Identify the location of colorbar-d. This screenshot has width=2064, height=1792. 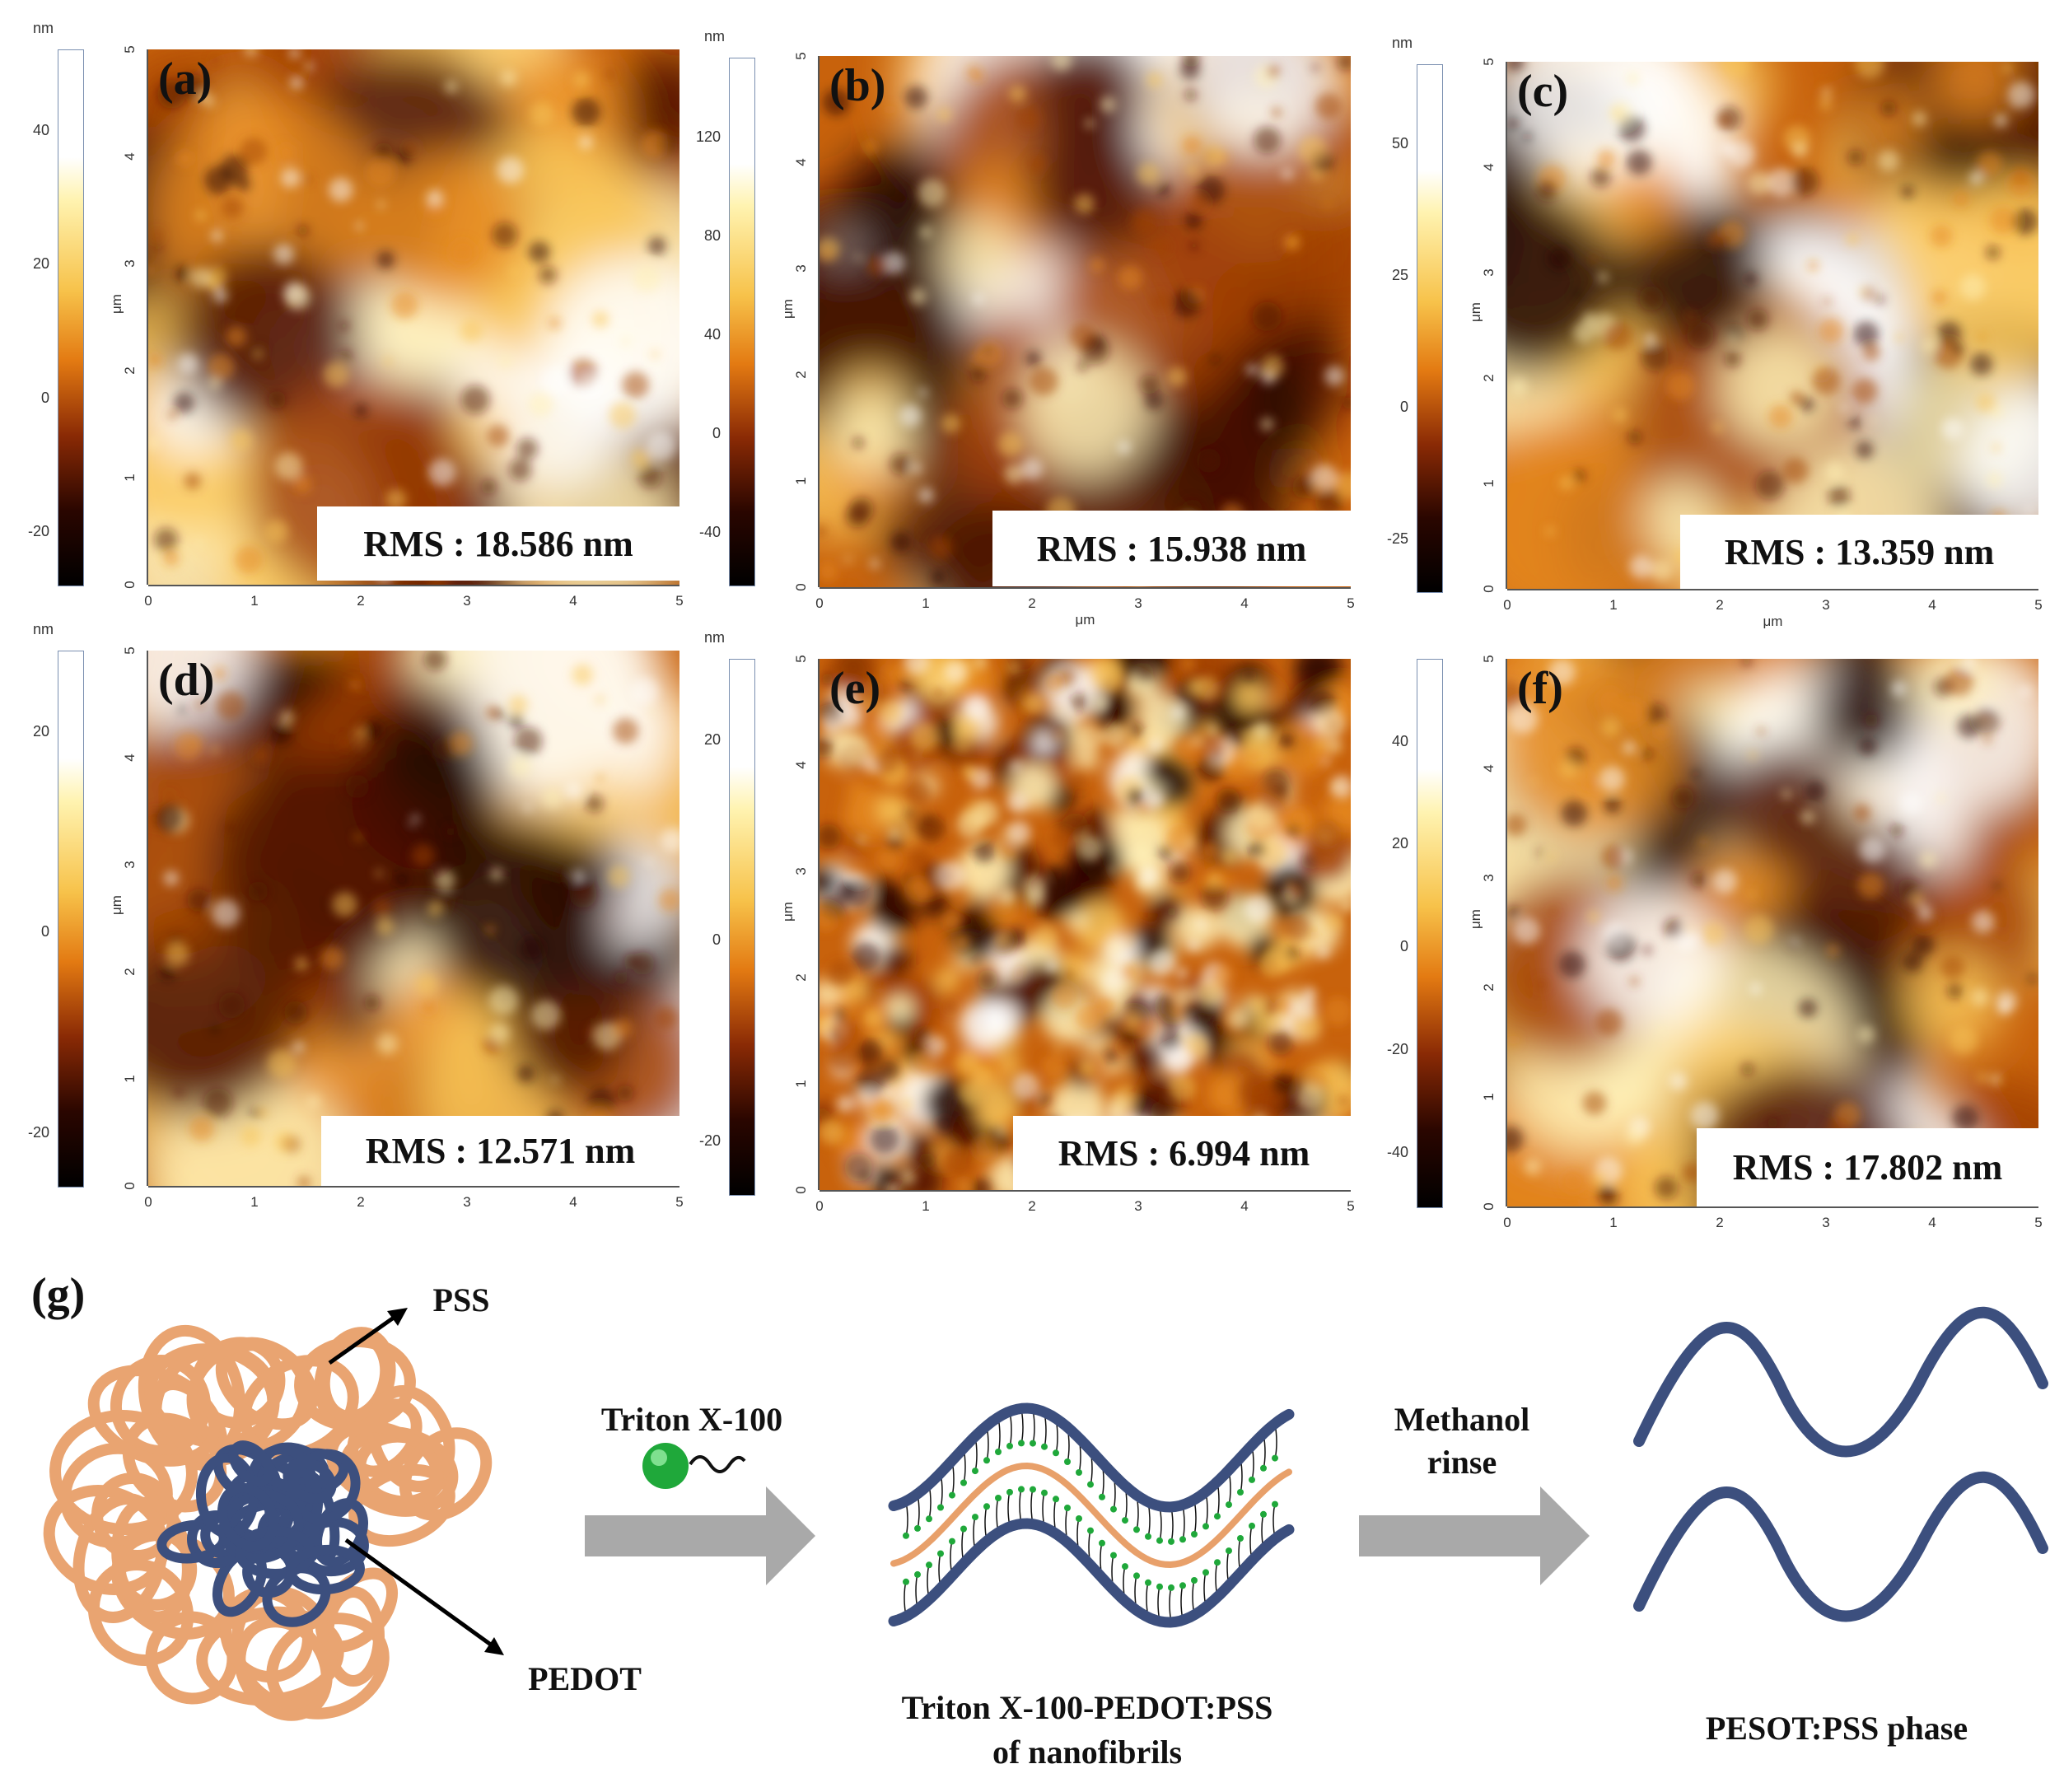
(71, 919).